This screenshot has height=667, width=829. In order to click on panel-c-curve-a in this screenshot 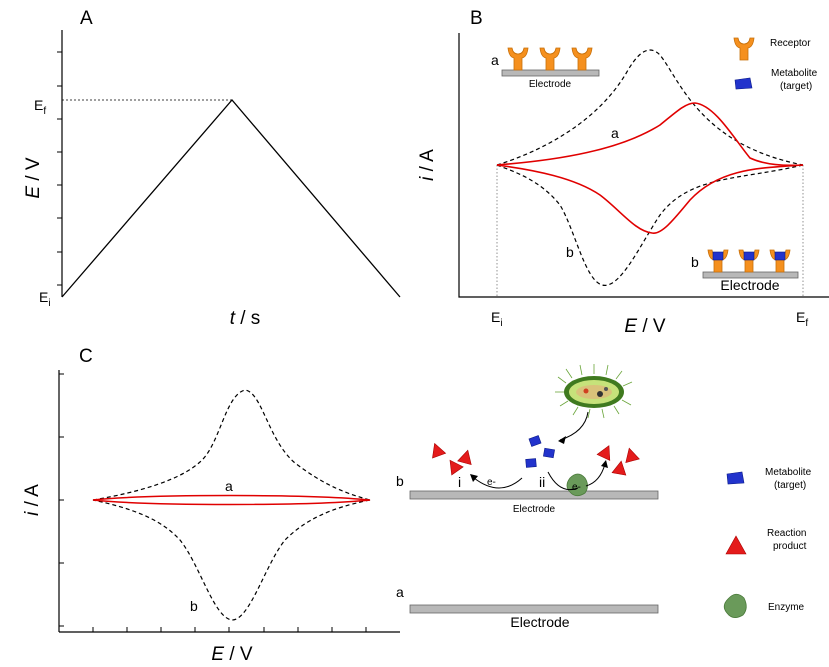, I will do `click(231, 500)`.